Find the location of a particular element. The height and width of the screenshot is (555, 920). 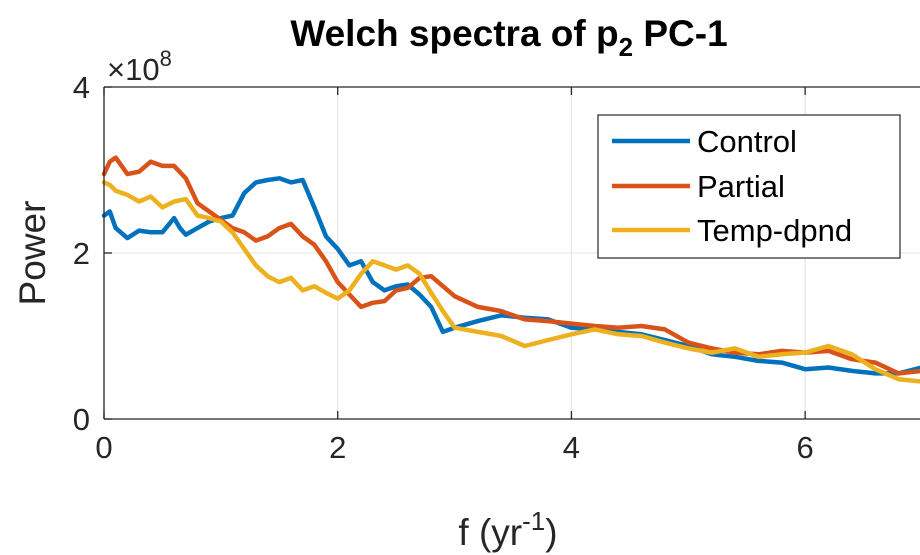

y-tick-label: 4 is located at coordinates (81, 87).